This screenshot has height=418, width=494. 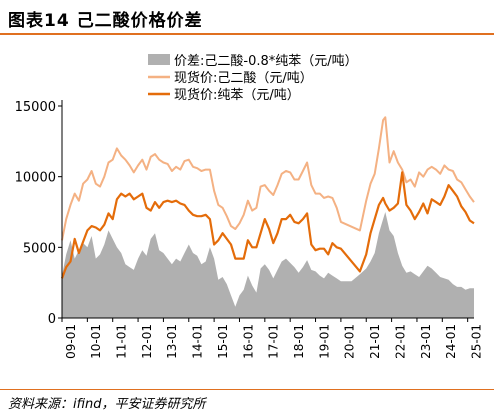 I want to click on x-tick-label: 24-01, so click(x=451, y=341).